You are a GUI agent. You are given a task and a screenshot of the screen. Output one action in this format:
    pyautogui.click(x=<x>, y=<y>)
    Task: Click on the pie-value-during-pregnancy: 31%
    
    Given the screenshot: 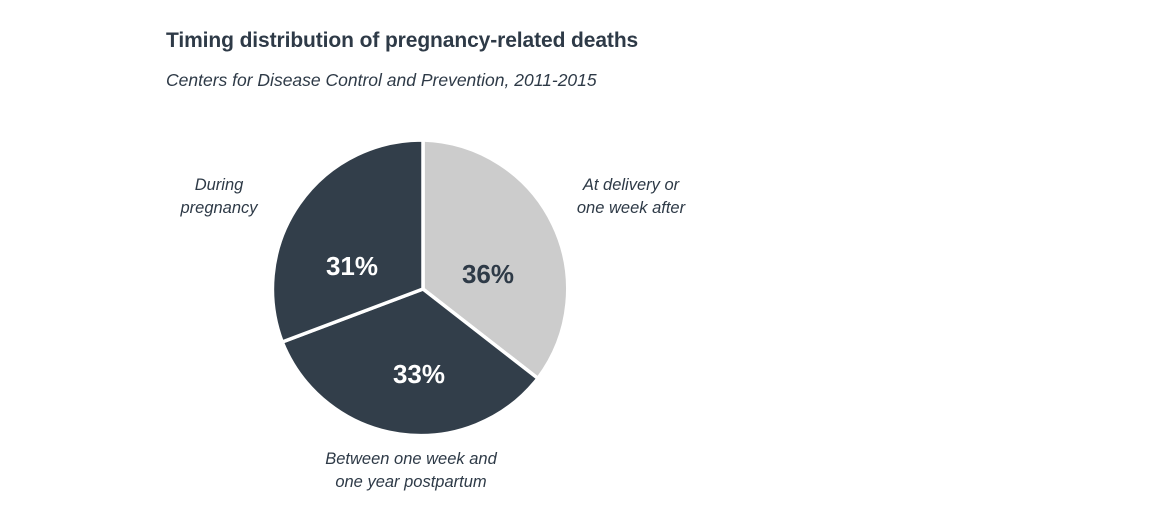 What is the action you would take?
    pyautogui.click(x=352, y=266)
    